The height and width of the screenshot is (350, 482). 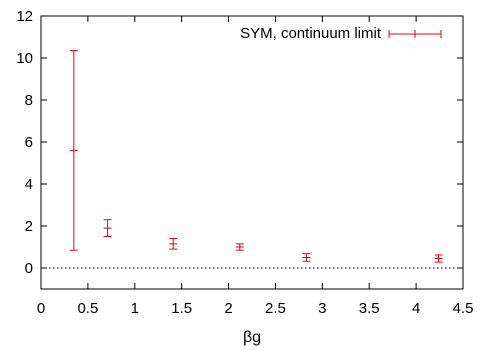 What do you see at coordinates (275, 308) in the screenshot?
I see `x-tick-label: 2.5` at bounding box center [275, 308].